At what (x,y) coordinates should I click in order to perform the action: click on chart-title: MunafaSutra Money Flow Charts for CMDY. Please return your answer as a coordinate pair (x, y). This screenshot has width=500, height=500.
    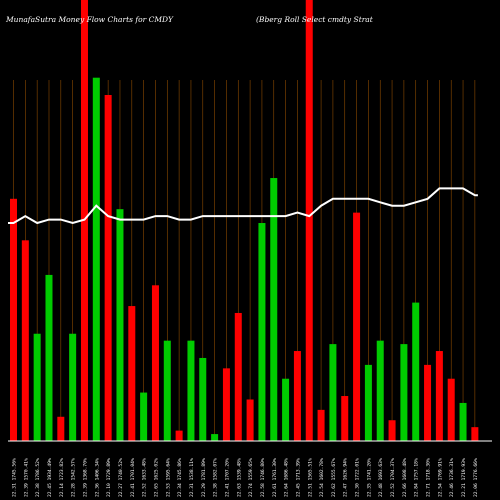
    Looking at the image, I should click on (89, 19).